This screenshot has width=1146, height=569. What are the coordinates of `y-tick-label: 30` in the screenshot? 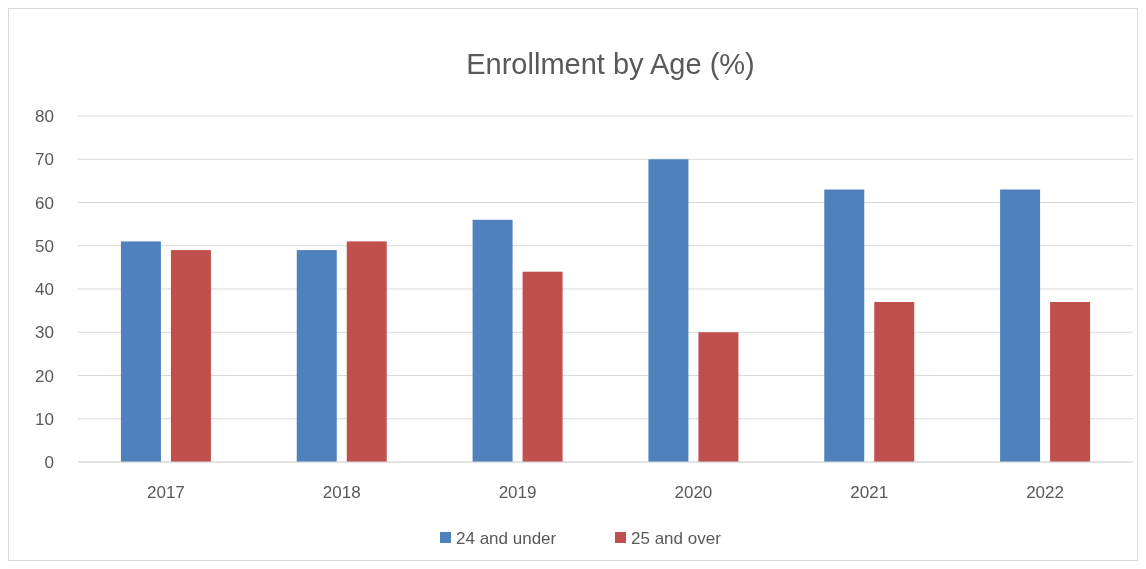 It's located at (44, 333).